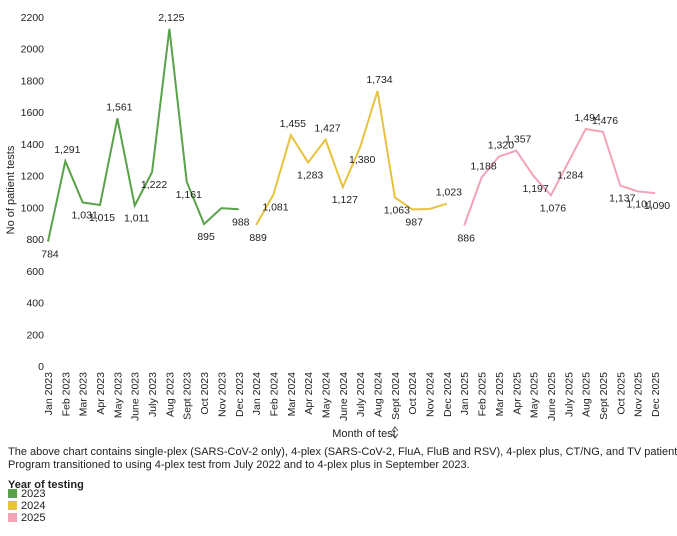 This screenshot has height=536, width=677. Describe the element at coordinates (449, 193) in the screenshot. I see `data-label: 1,023` at that location.